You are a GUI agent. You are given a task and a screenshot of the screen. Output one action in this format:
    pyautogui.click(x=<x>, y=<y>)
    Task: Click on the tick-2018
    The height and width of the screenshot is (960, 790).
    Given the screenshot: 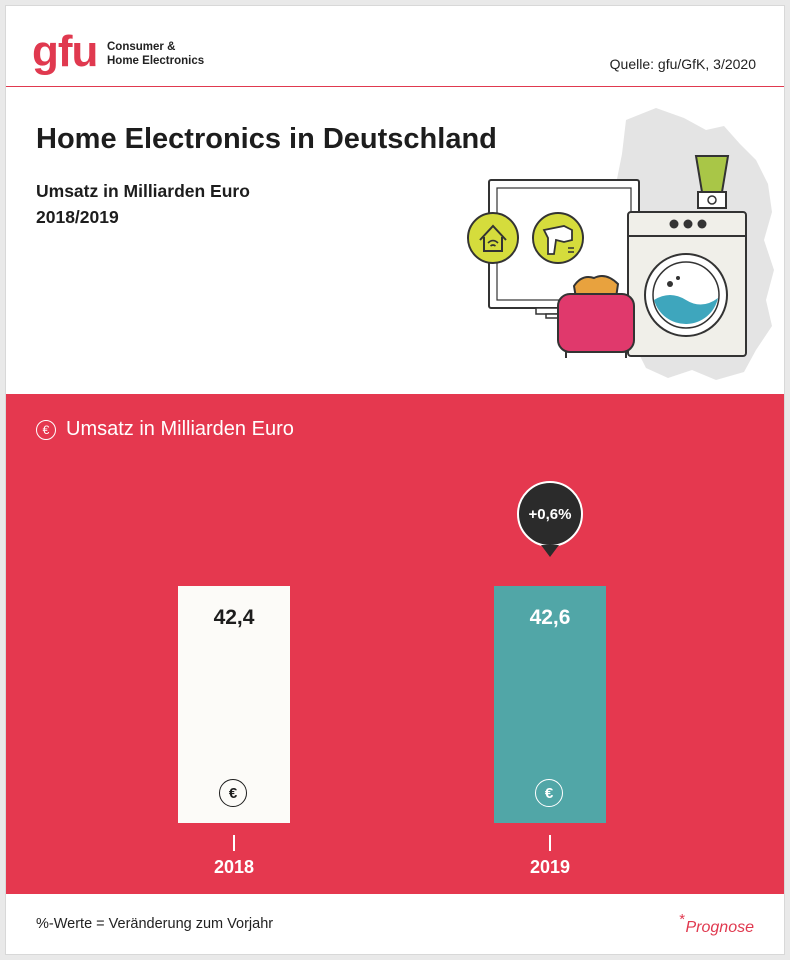 What is the action you would take?
    pyautogui.click(x=234, y=843)
    